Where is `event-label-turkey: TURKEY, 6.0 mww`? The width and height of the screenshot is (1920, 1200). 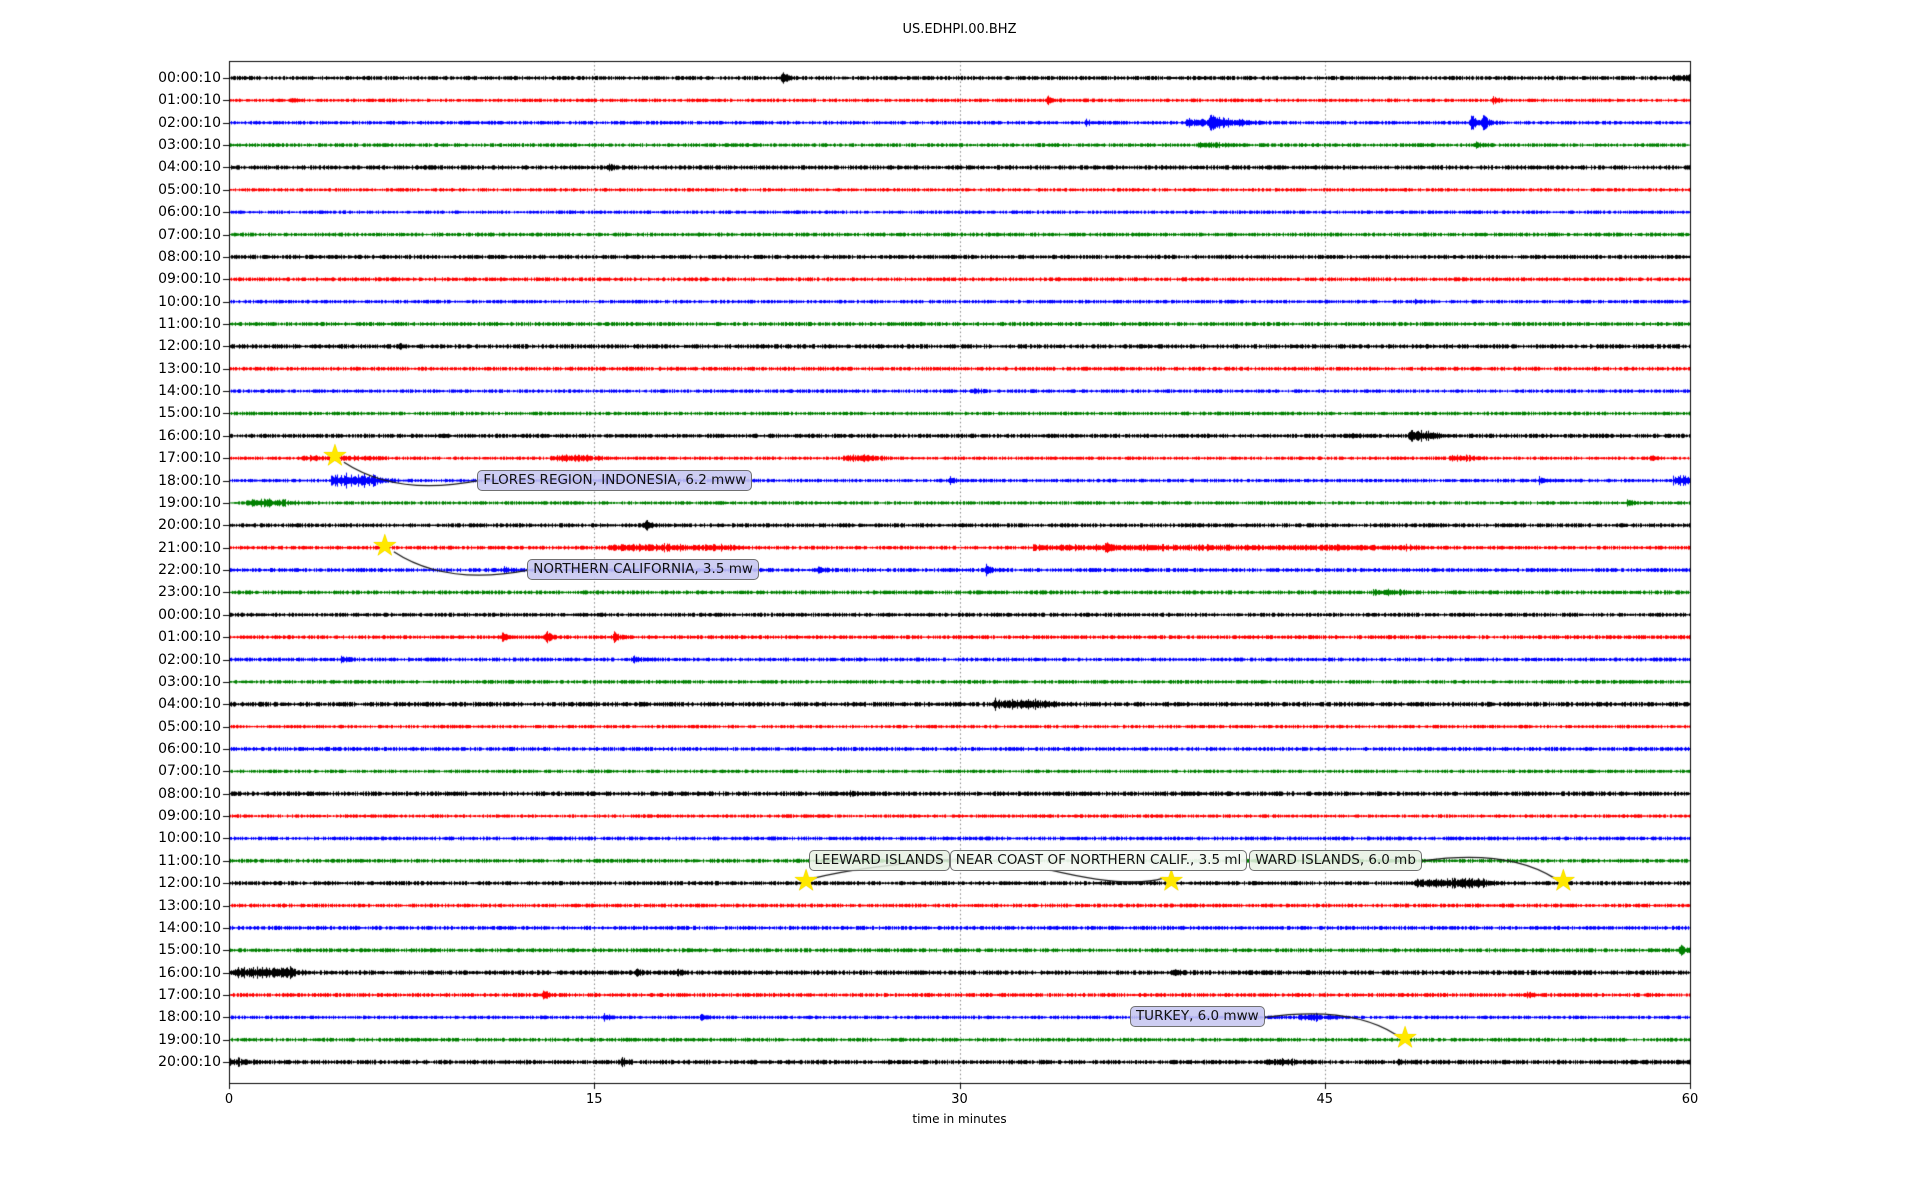
event-label-turkey: TURKEY, 6.0 mww is located at coordinates (1197, 1017).